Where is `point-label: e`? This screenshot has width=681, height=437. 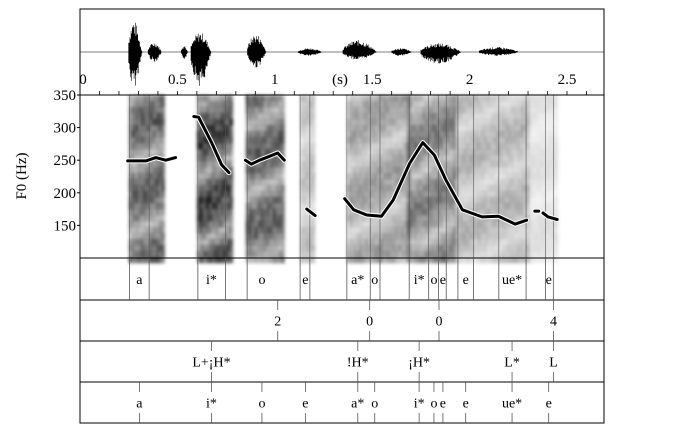
point-label: e is located at coordinates (305, 404).